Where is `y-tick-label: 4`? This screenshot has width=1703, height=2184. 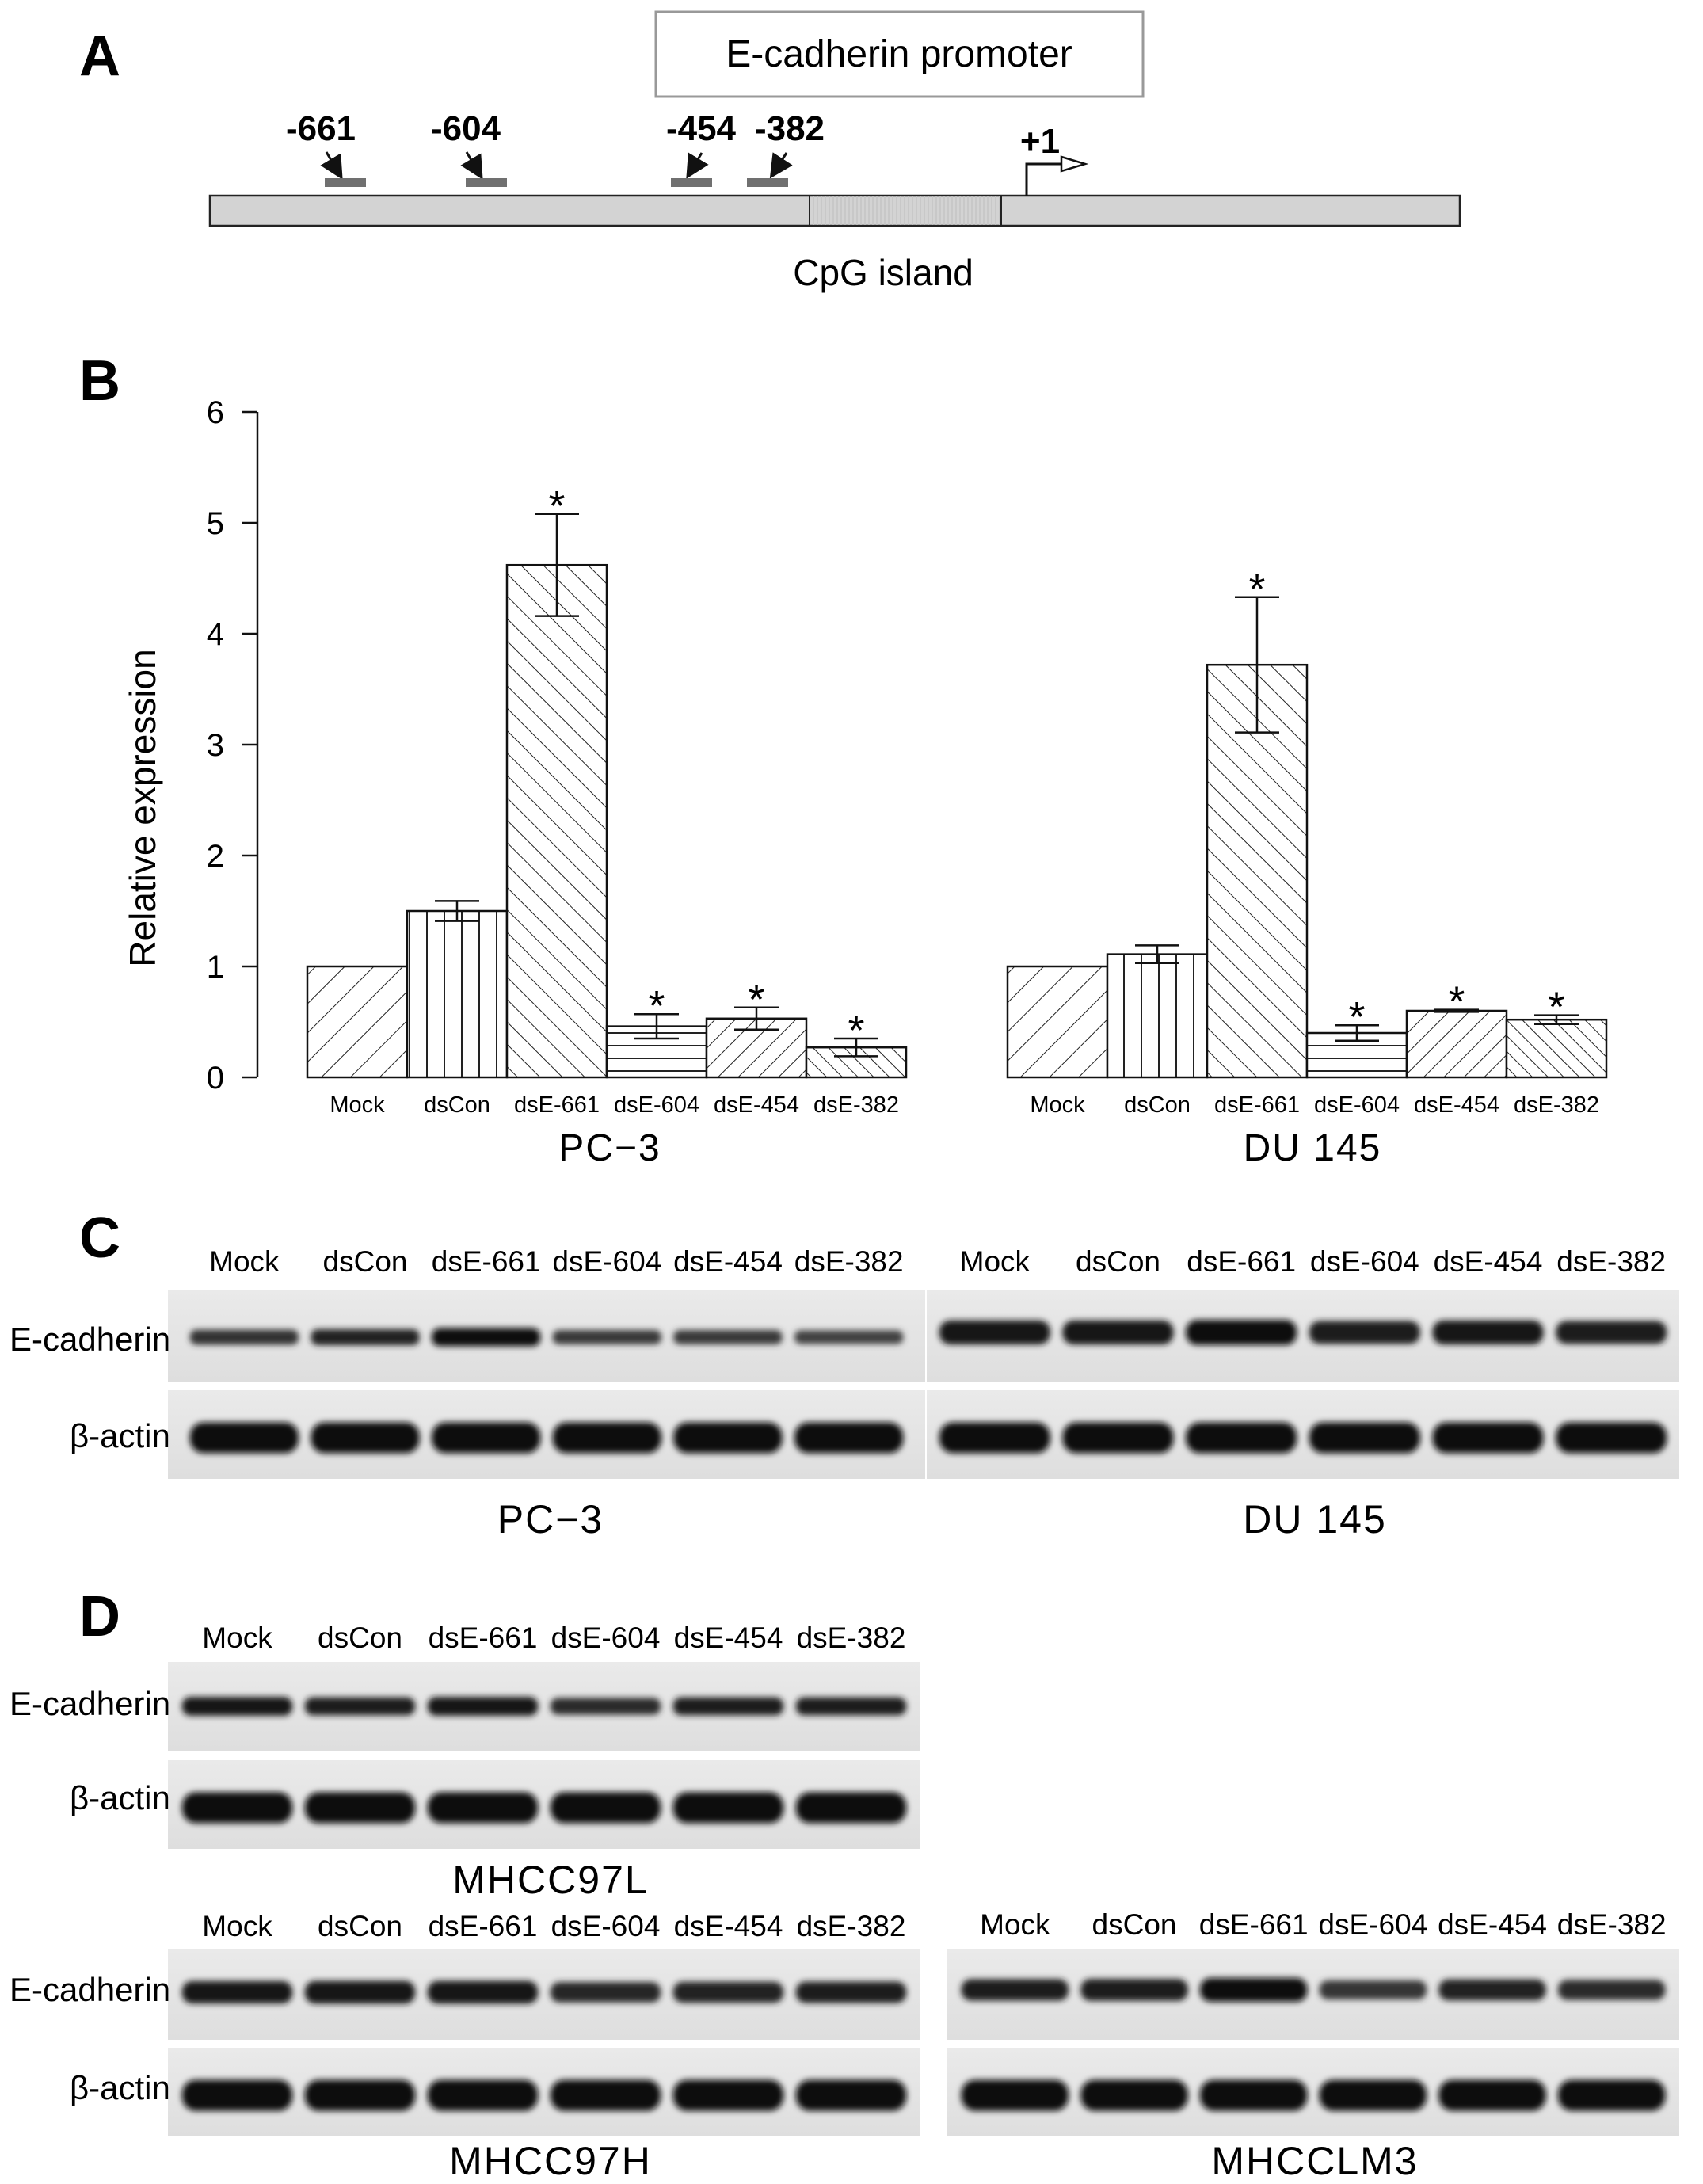
y-tick-label: 4 is located at coordinates (216, 634).